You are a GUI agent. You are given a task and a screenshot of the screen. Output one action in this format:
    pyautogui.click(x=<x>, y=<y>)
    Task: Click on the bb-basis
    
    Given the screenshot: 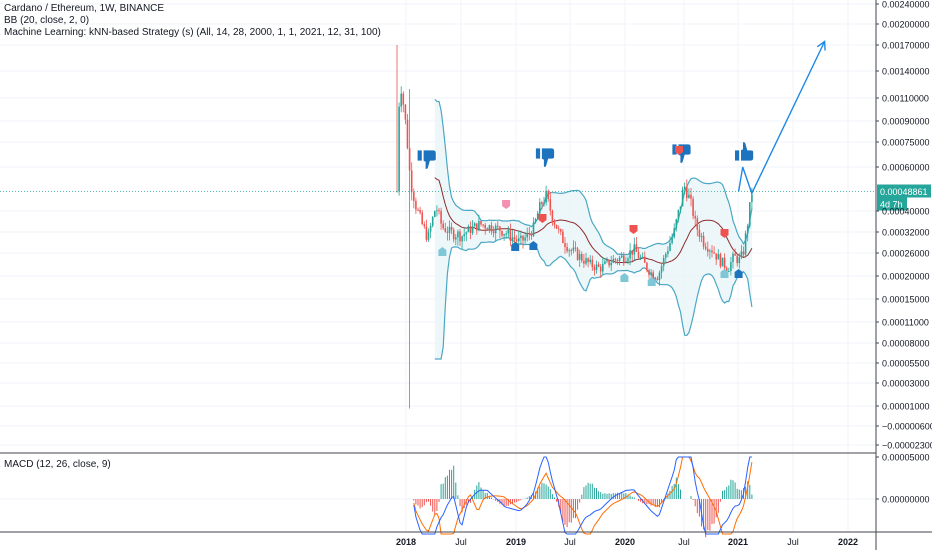 What is the action you would take?
    pyautogui.click(x=593, y=220)
    